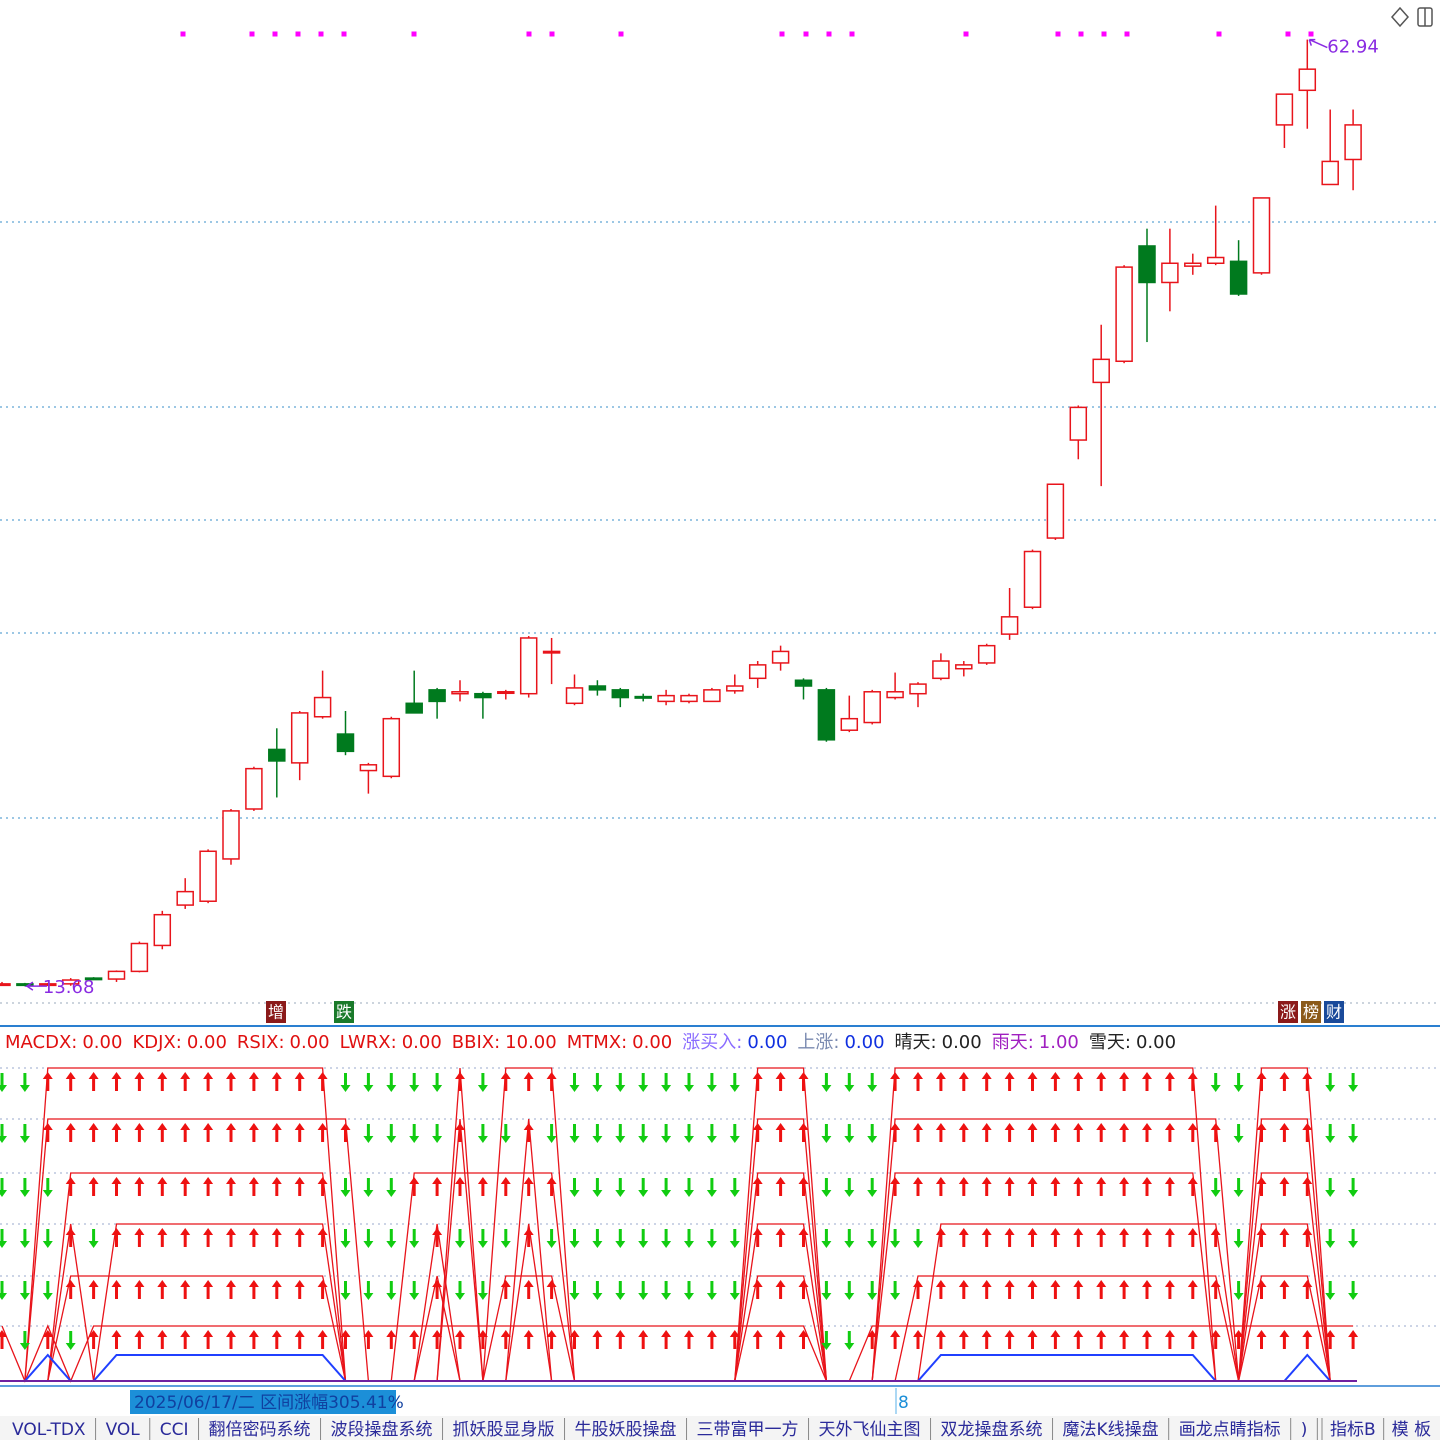  Describe the element at coordinates (504, 1430) in the screenshot. I see `tab: 抓妖股显身版` at that location.